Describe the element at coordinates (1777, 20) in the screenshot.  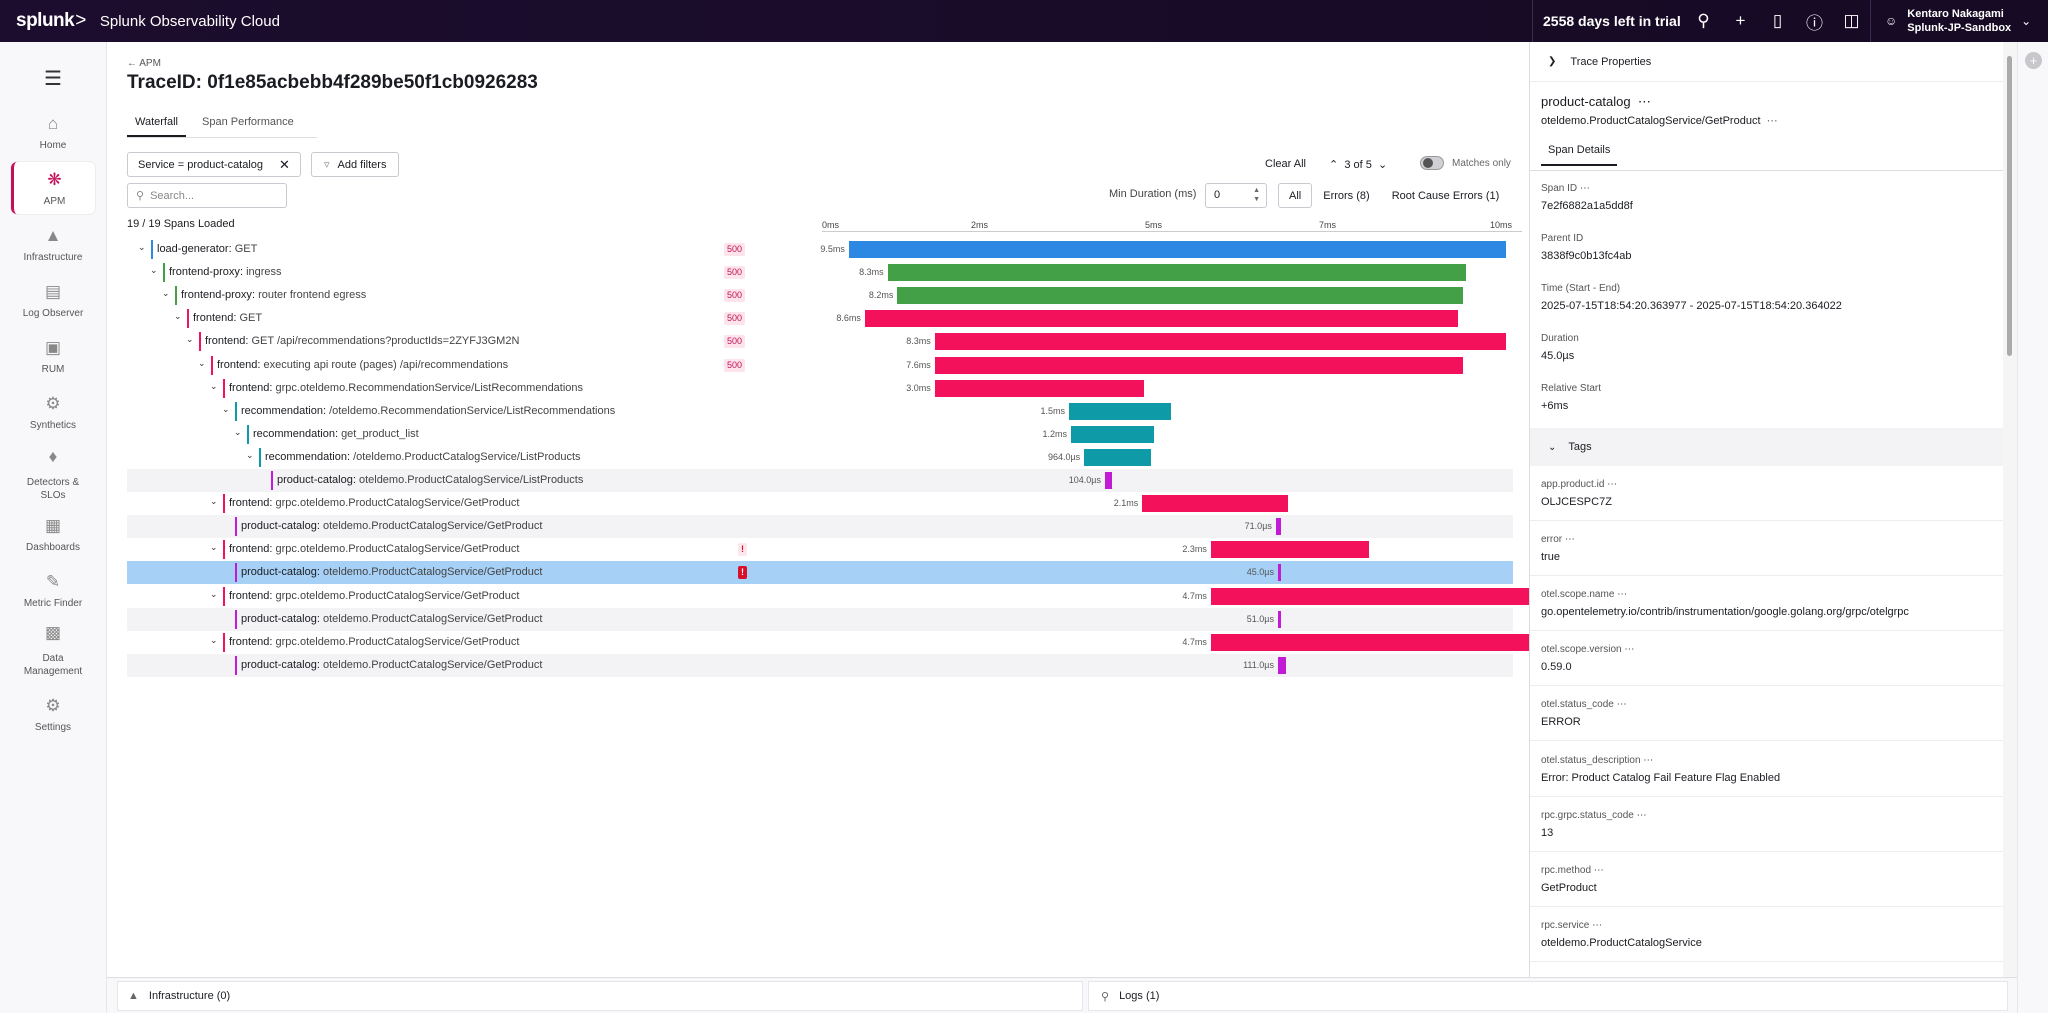
I see `bookmark-icon: ▯` at that location.